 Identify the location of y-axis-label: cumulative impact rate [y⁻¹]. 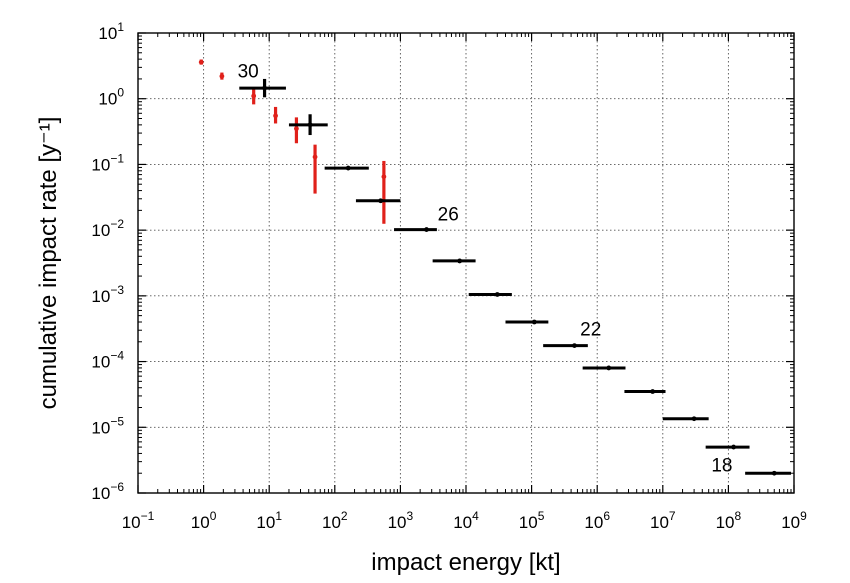
(48, 263).